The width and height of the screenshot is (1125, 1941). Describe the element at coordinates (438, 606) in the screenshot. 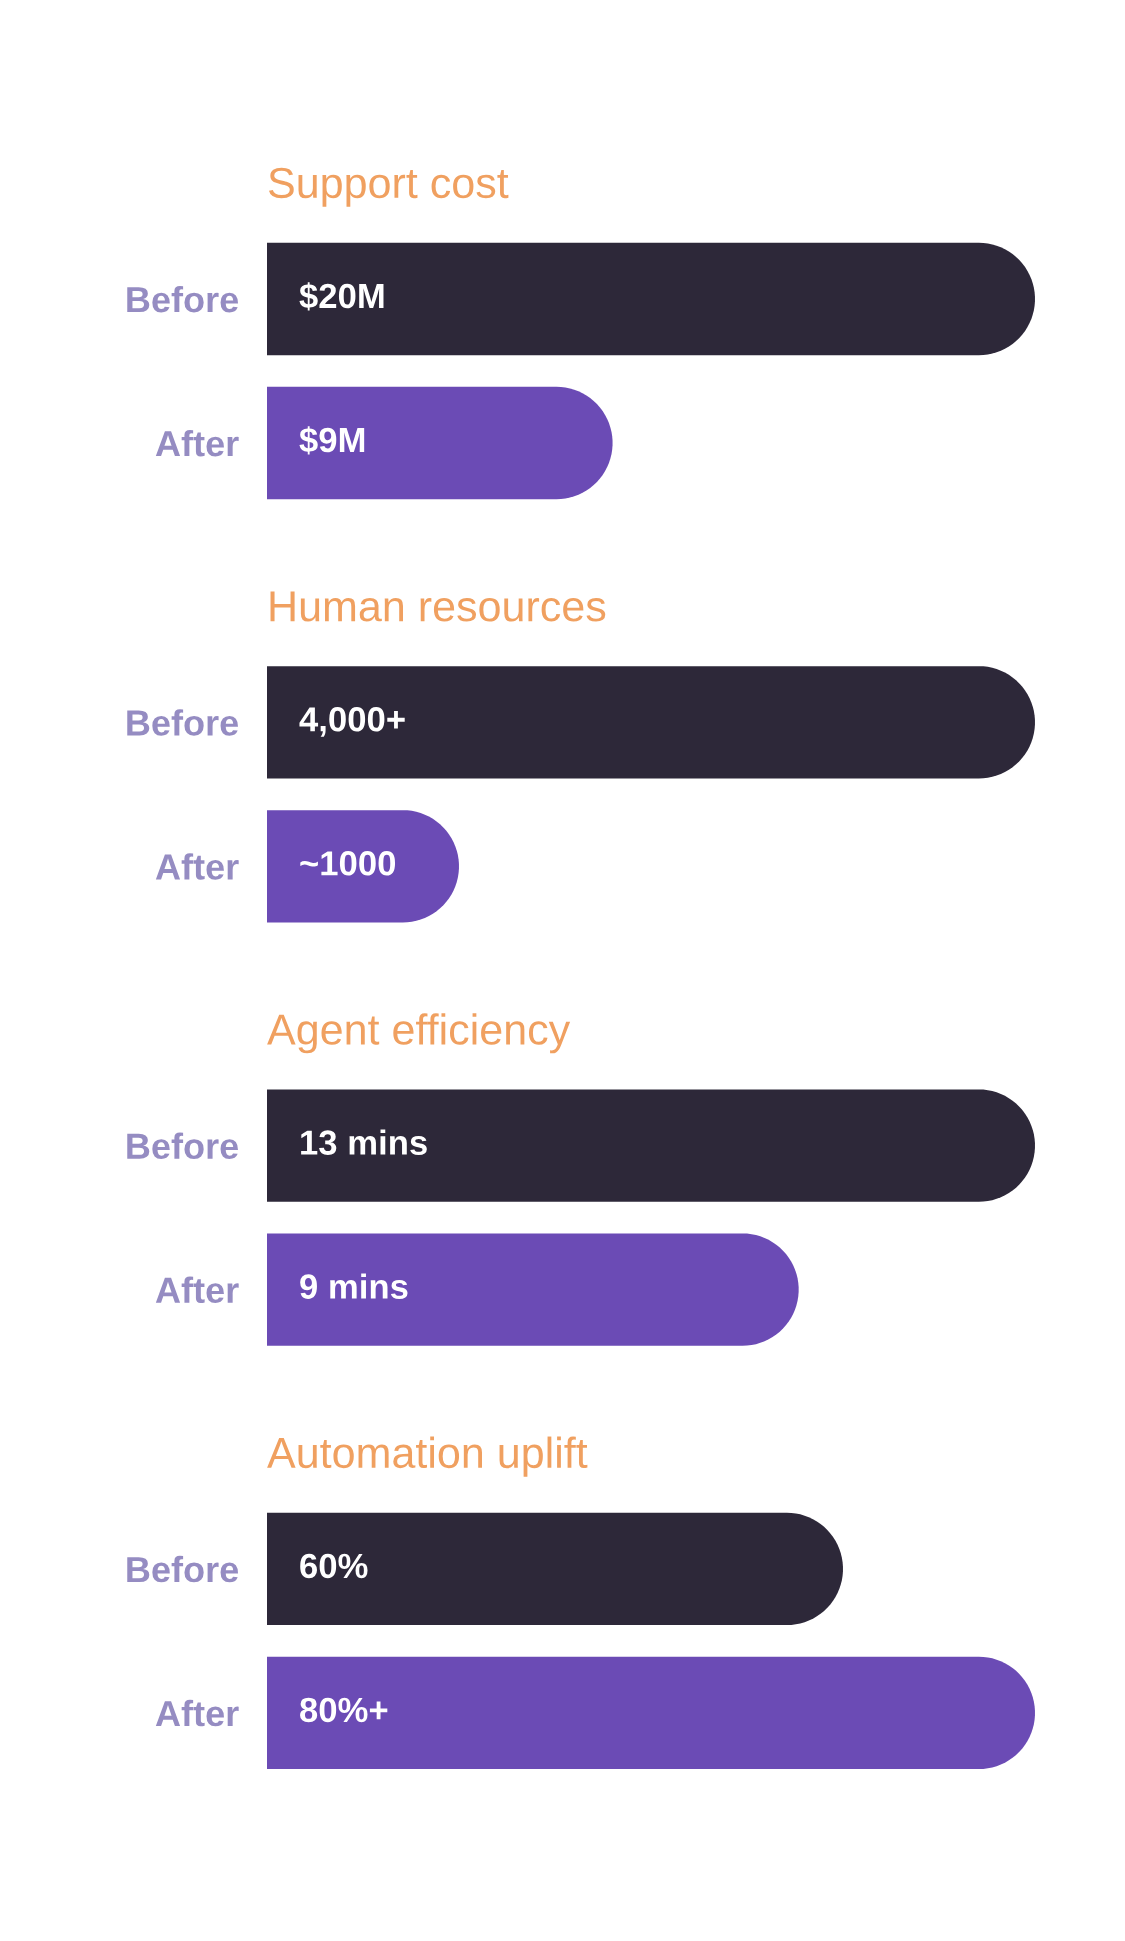

I see `chart-title: Human resources` at that location.